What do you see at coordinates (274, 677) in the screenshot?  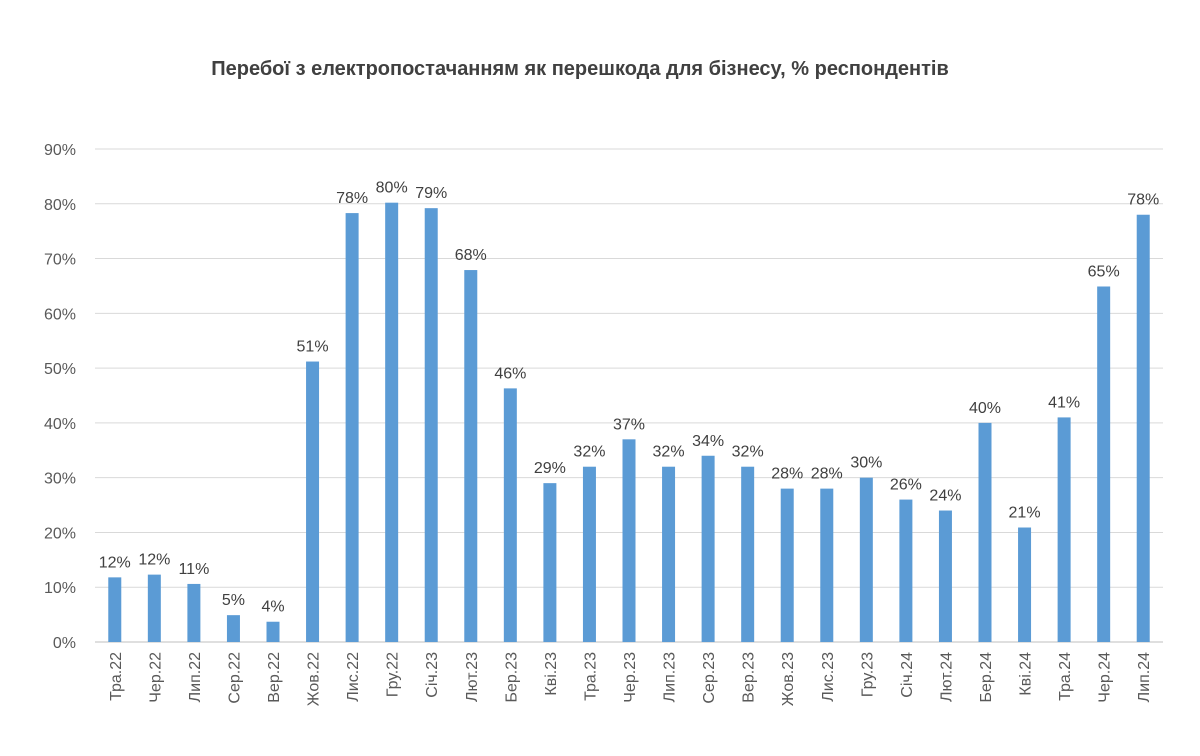 I see `x-tick-label: Вер.22` at bounding box center [274, 677].